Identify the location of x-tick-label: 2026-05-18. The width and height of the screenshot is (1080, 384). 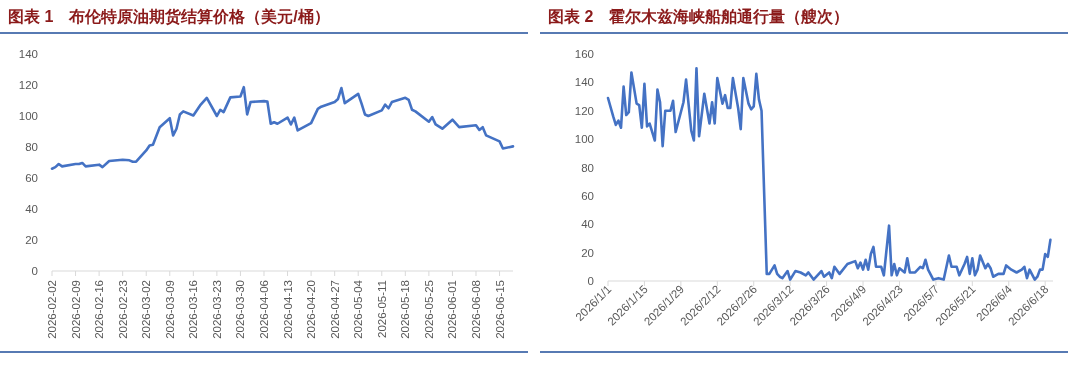
(405, 309).